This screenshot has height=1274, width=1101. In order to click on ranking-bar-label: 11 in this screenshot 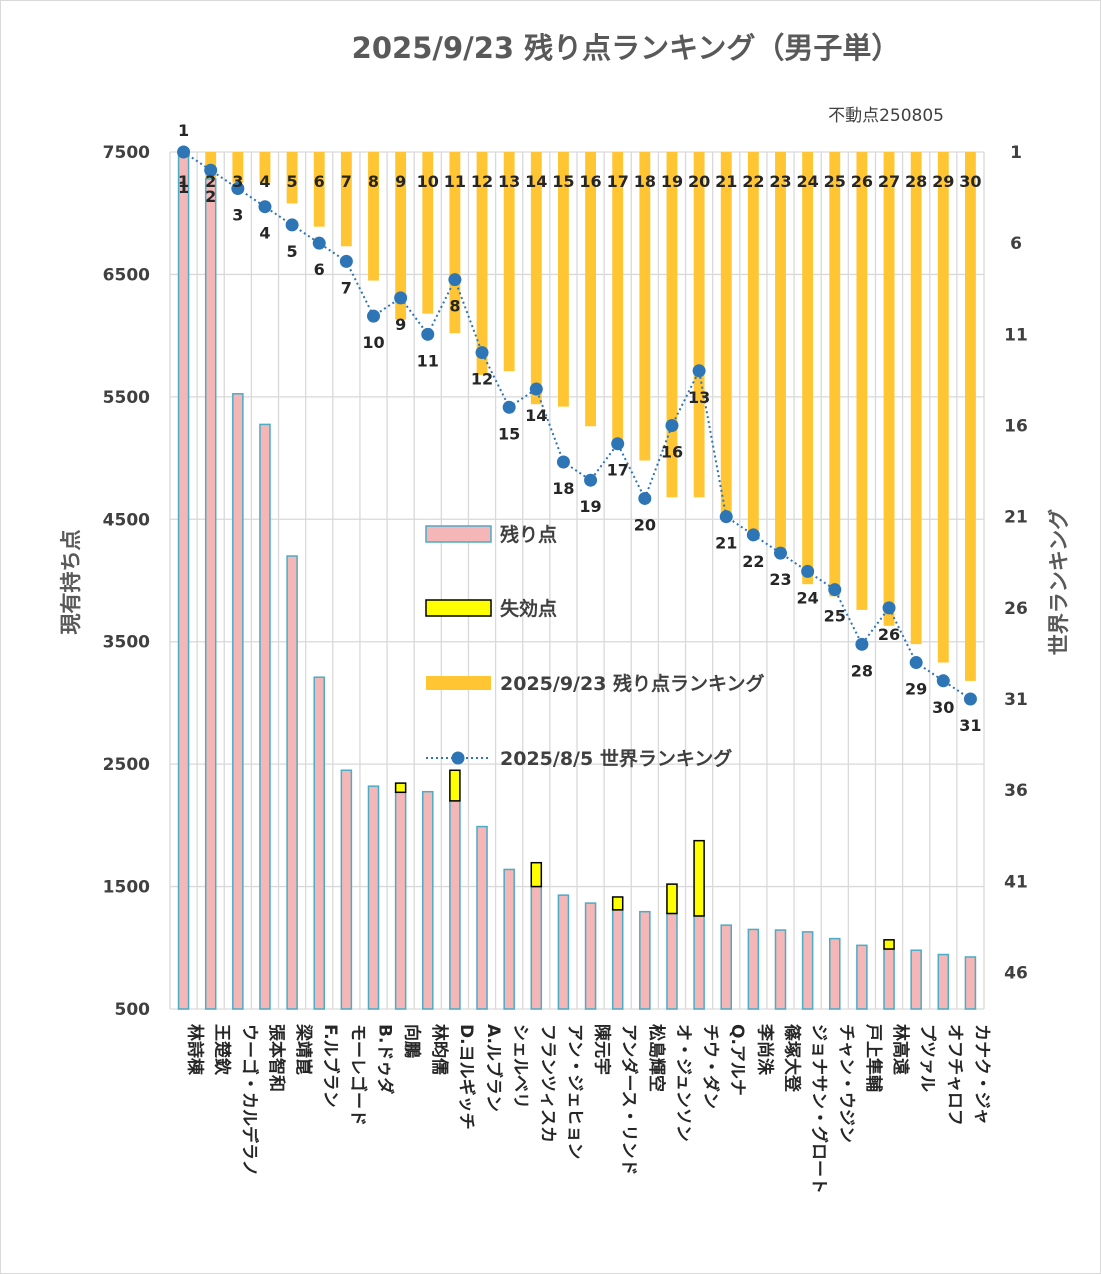, I will do `click(455, 181)`.